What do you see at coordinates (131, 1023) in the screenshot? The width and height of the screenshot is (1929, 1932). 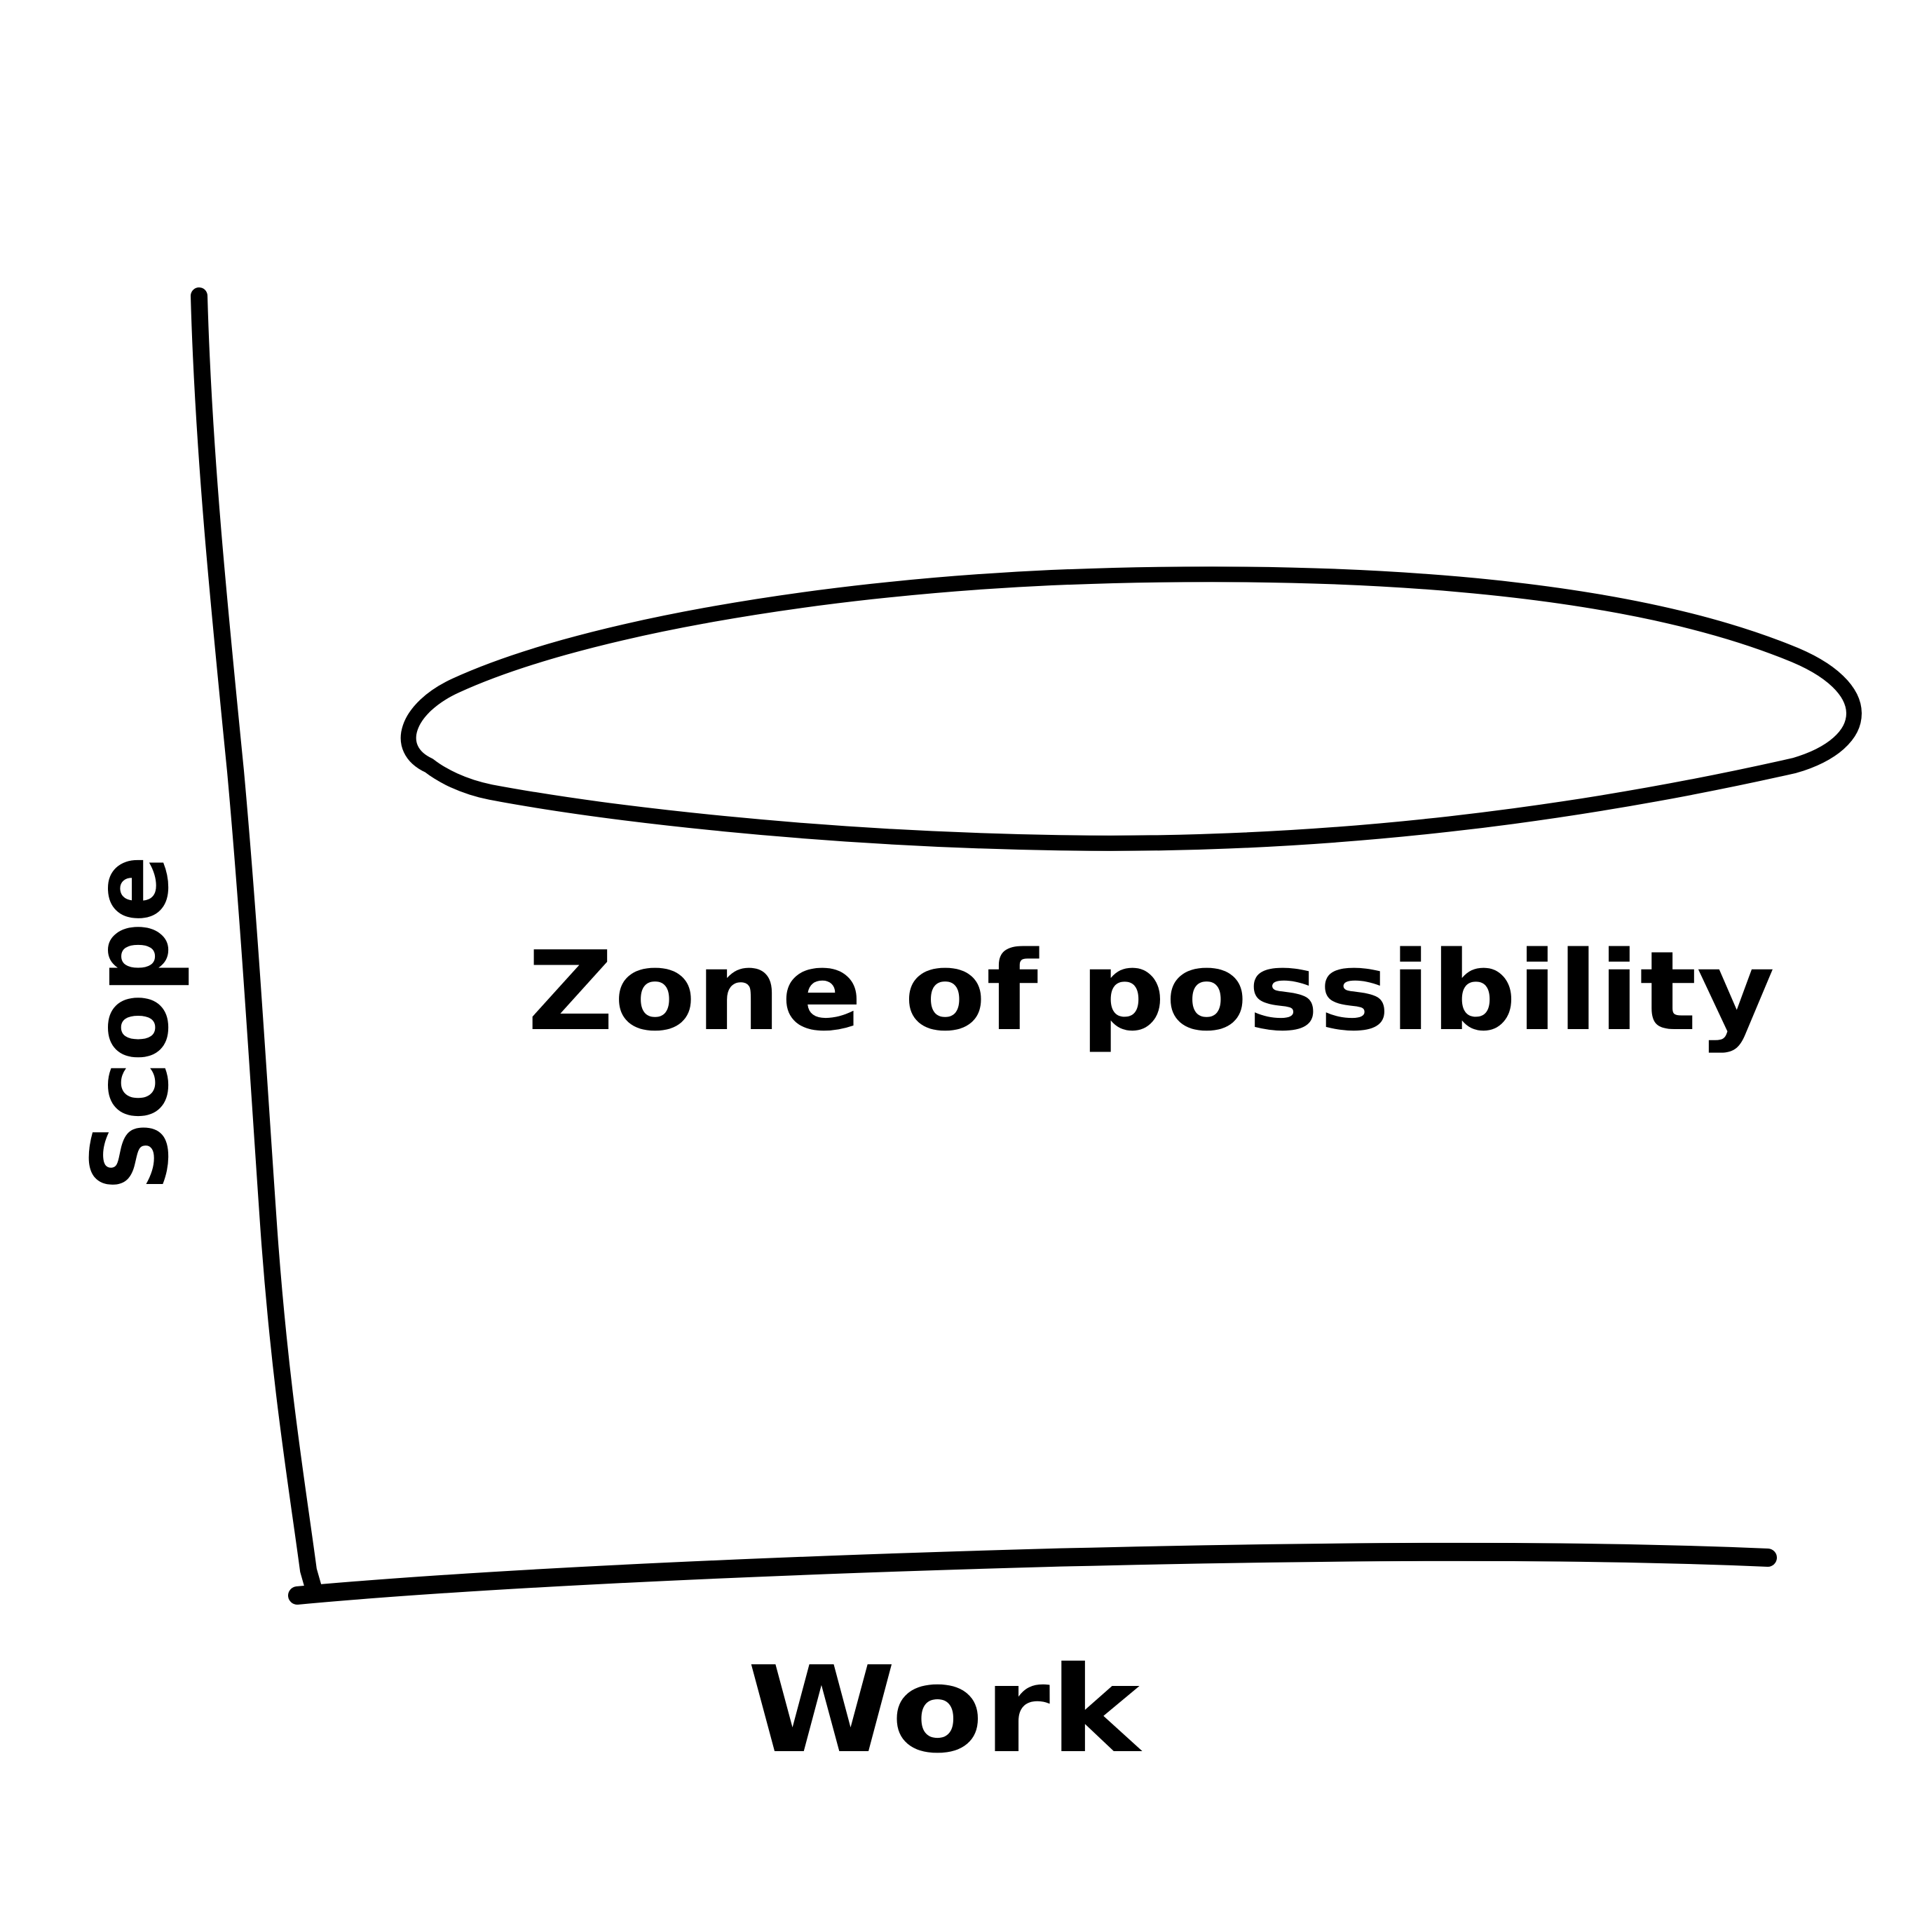 I see `y-axis-label: Scope` at bounding box center [131, 1023].